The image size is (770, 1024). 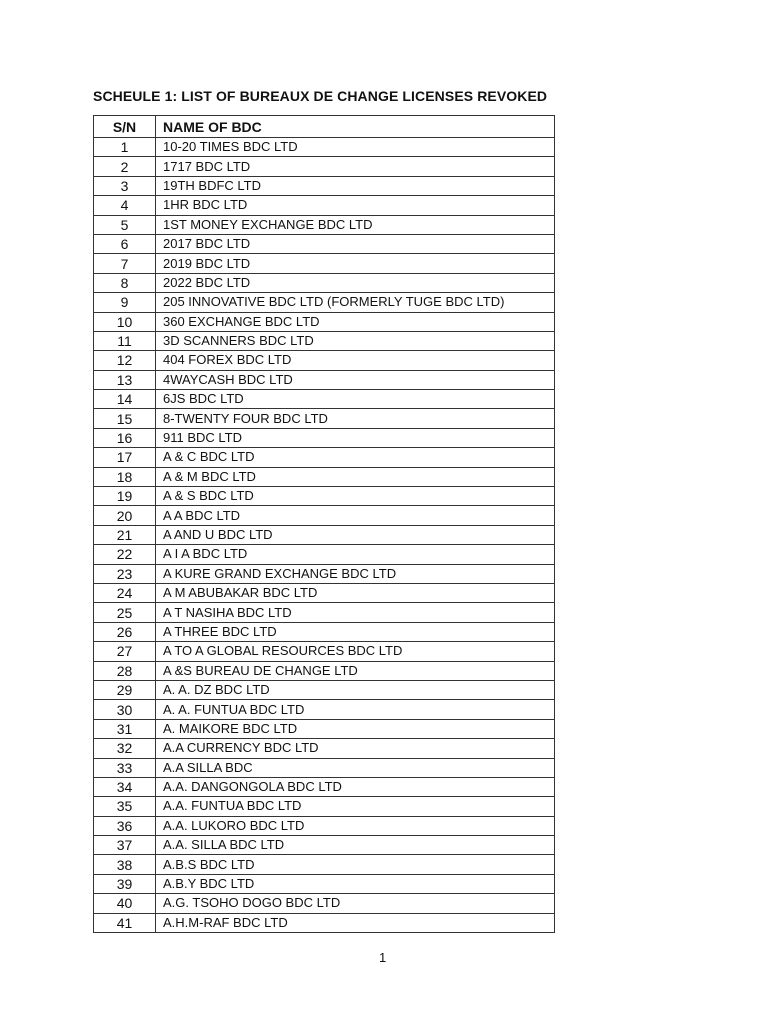 I want to click on row-sn: 15, so click(x=124, y=418).